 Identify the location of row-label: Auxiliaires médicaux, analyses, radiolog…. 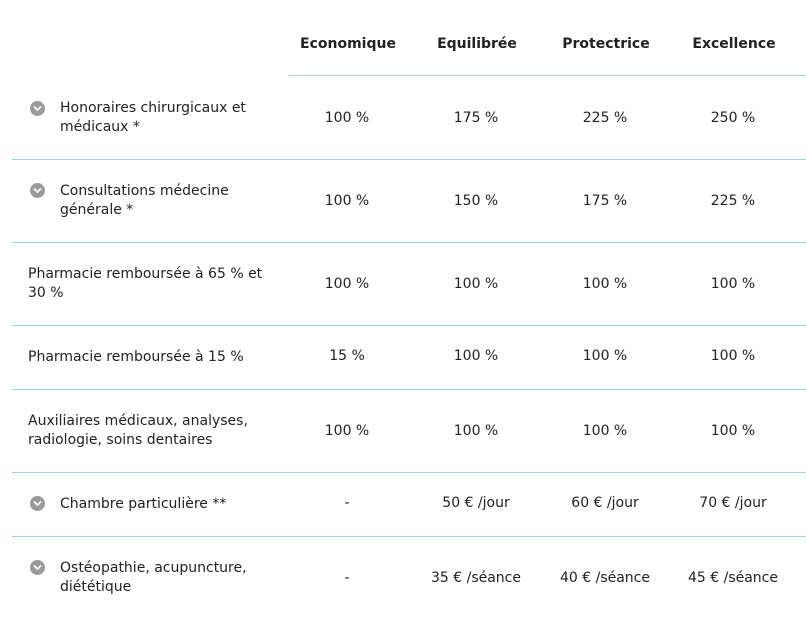
(138, 430).